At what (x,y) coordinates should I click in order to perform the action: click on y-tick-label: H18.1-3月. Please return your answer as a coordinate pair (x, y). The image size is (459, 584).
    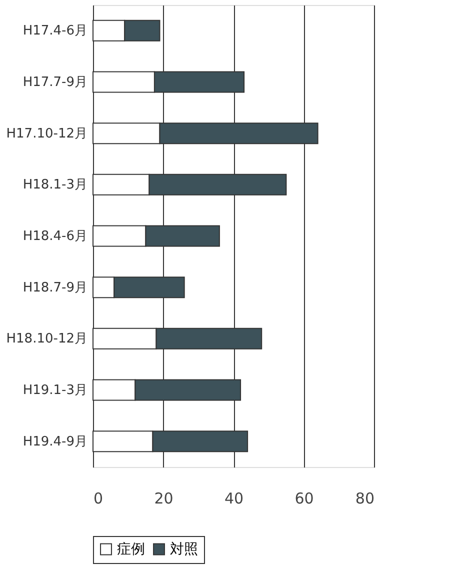
    Looking at the image, I should click on (55, 185).